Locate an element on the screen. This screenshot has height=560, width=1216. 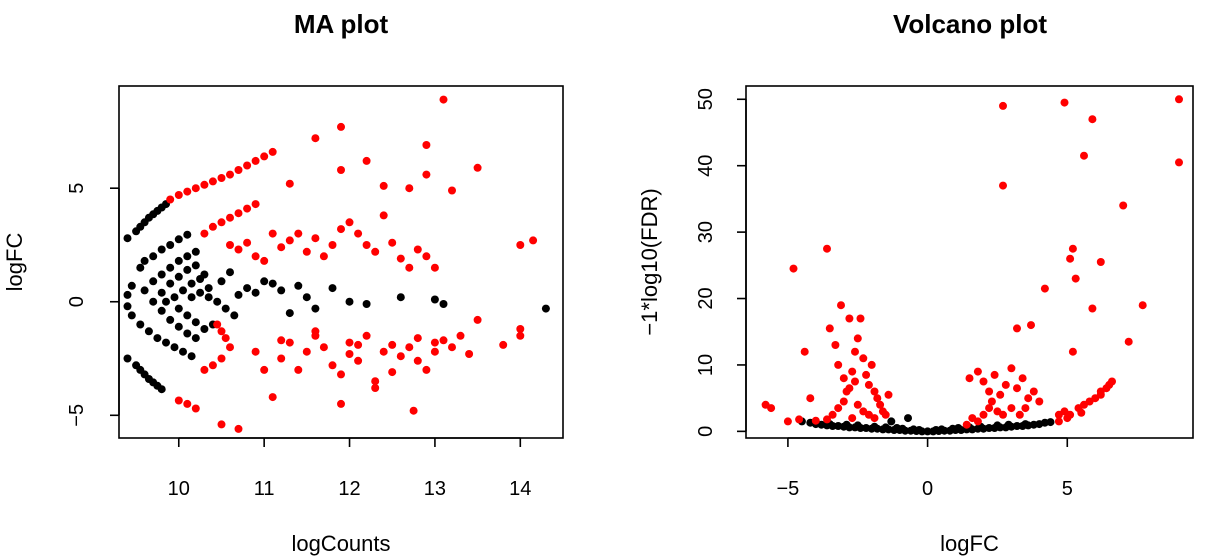
volcano-y-axis-label: −1*log10(FDR) is located at coordinates (649, 261).